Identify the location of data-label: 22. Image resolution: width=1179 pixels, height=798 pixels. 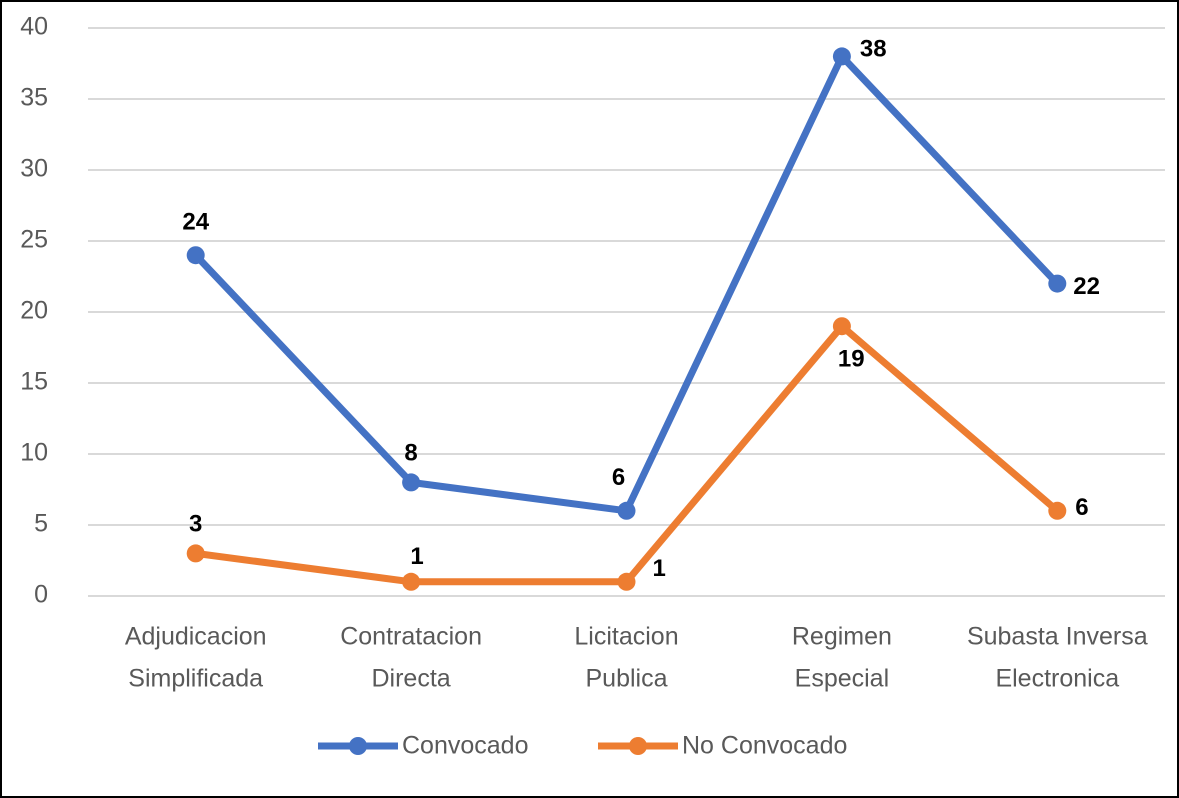
(1086, 286).